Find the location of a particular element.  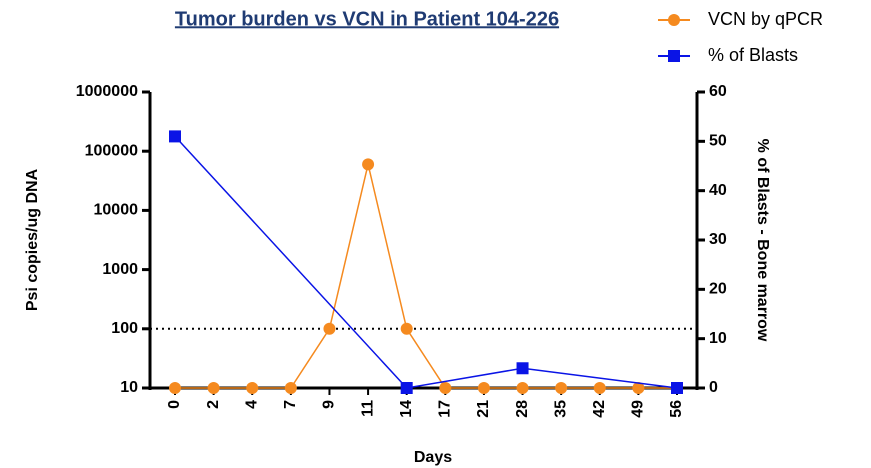

x-tick-label: 2 is located at coordinates (213, 404).